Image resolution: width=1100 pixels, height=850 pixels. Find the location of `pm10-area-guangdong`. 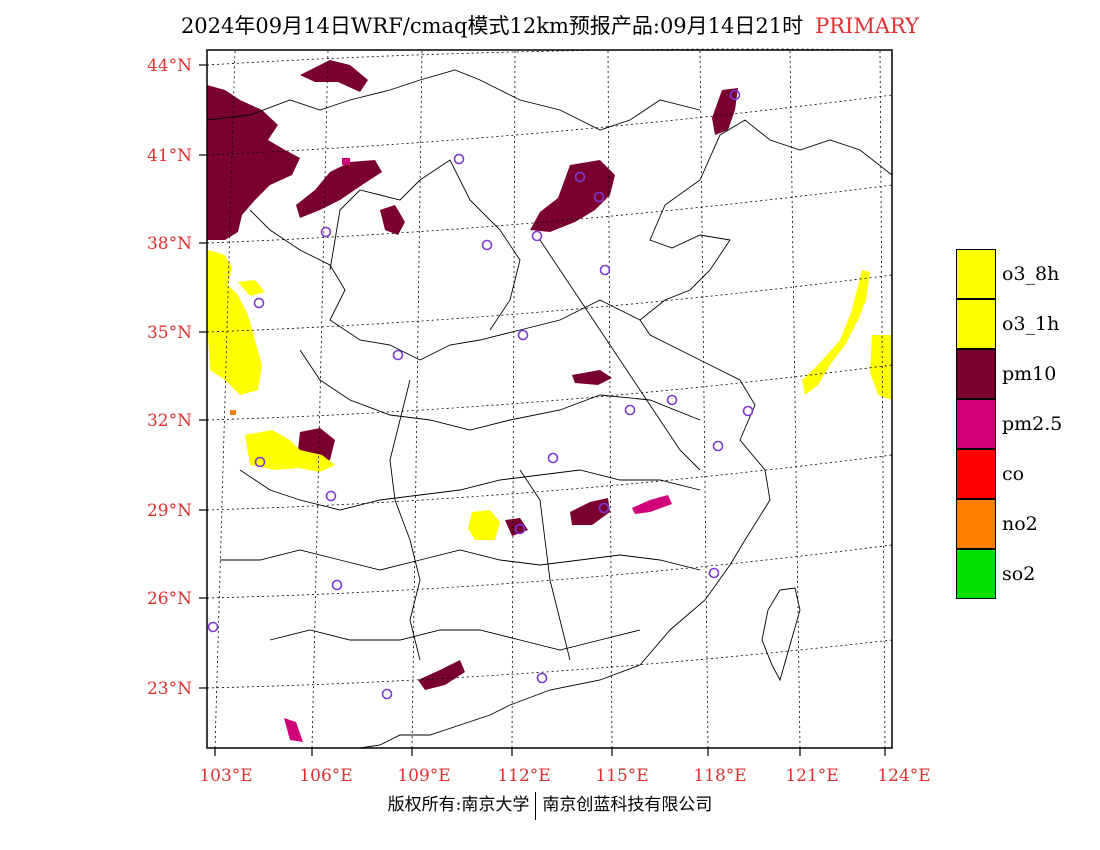

pm10-area-guangdong is located at coordinates (441, 675).